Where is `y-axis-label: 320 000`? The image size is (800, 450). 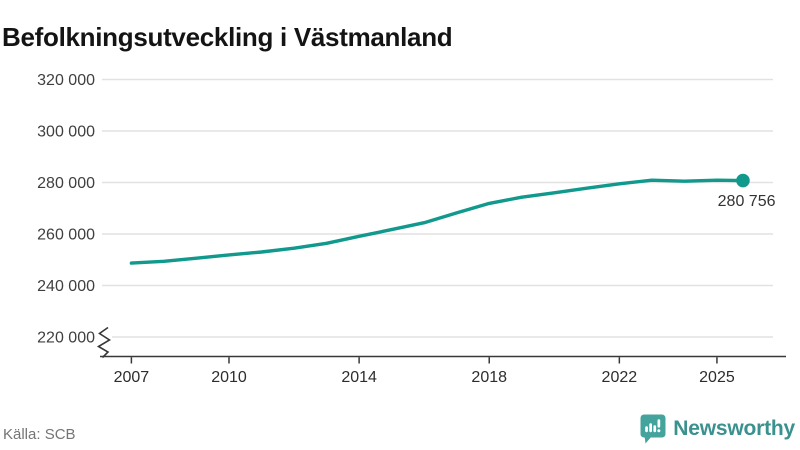
y-axis-label: 320 000 is located at coordinates (66, 80).